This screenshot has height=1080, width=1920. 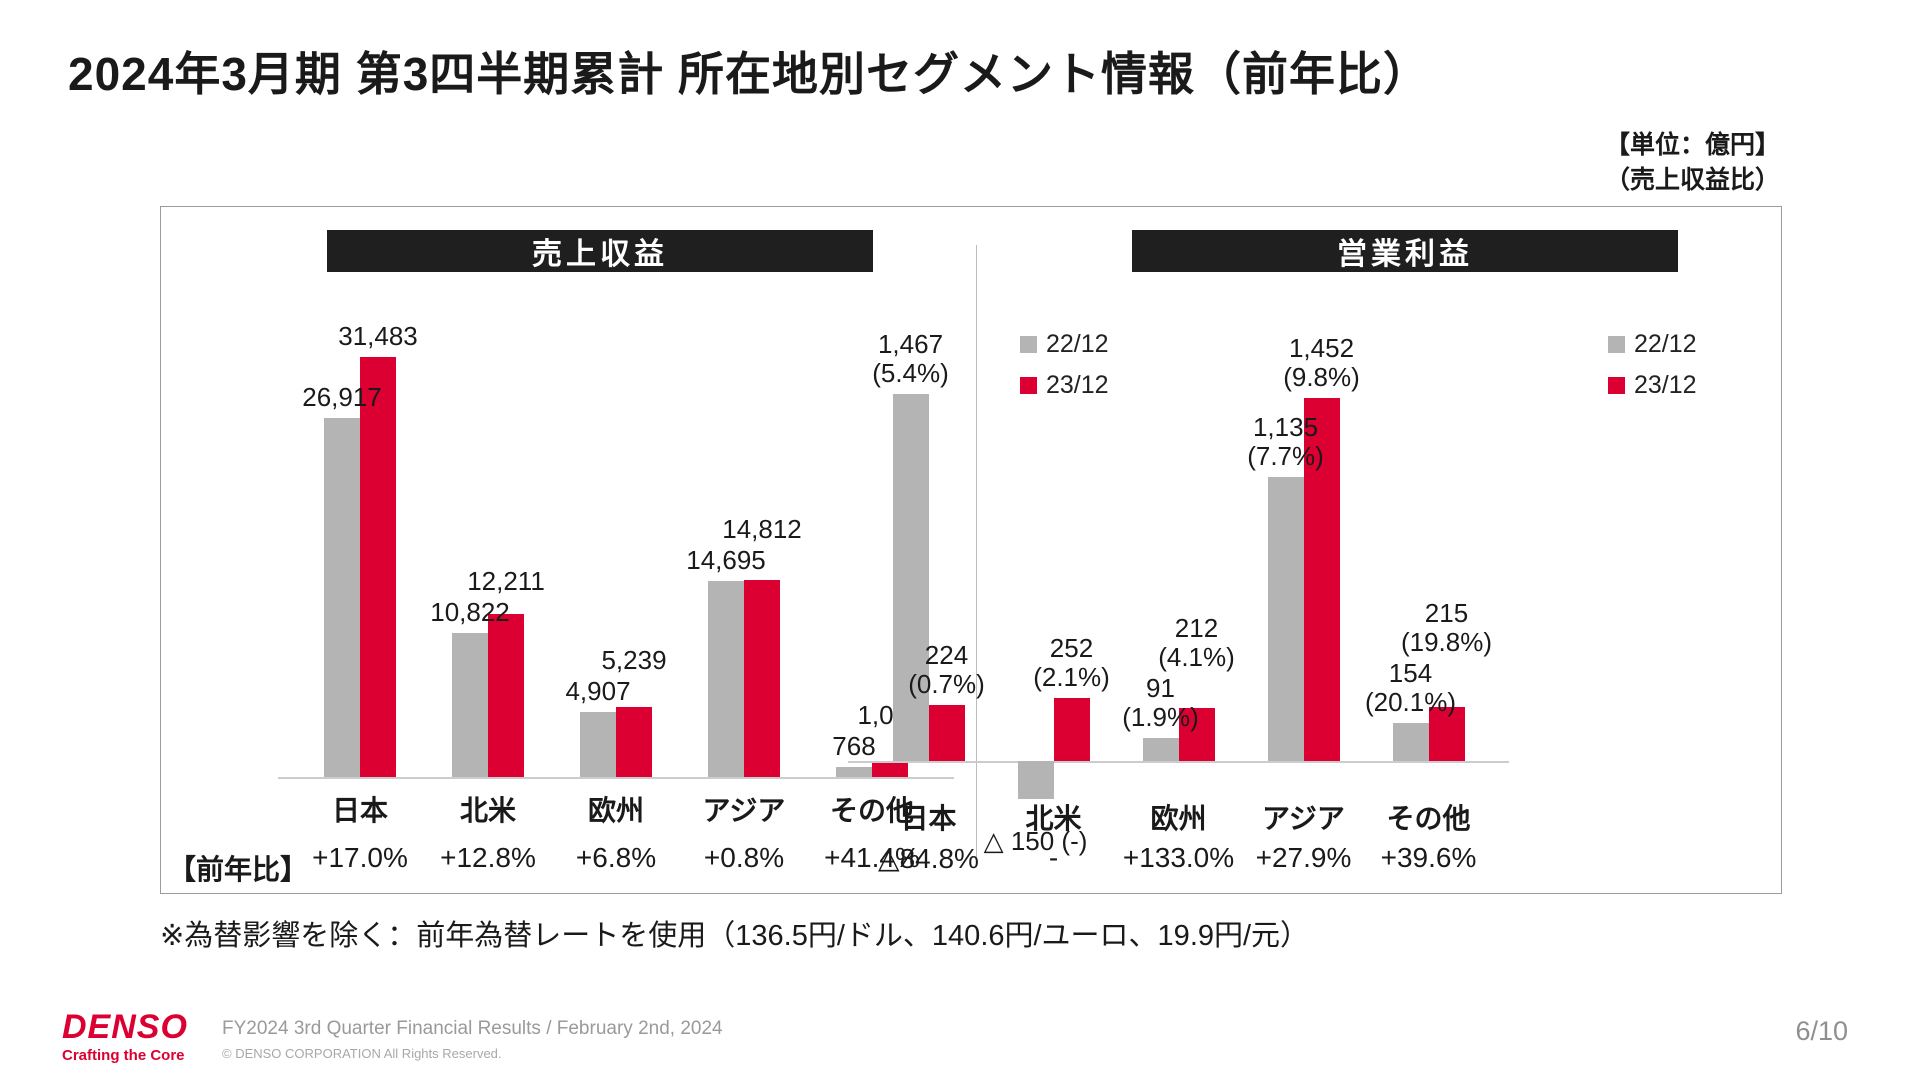 What do you see at coordinates (360, 857) in the screenshot?
I see `yoy-value-日本: +17.0%` at bounding box center [360, 857].